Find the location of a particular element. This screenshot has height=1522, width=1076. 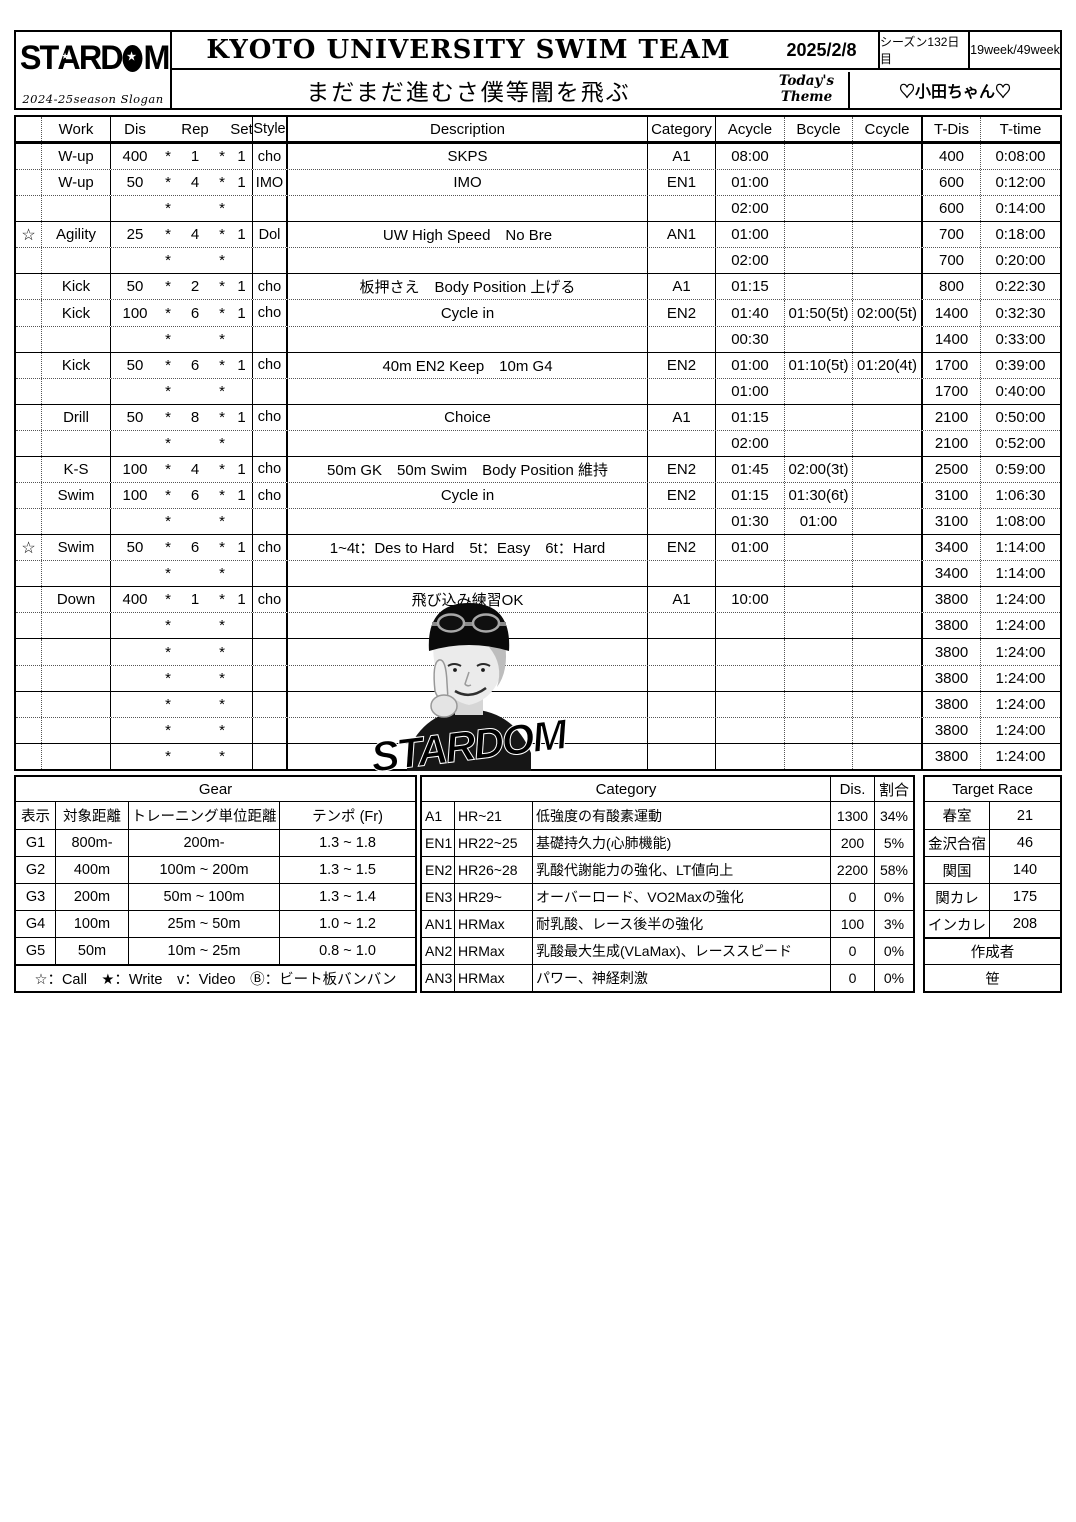

cell-style is located at coordinates (270, 339).